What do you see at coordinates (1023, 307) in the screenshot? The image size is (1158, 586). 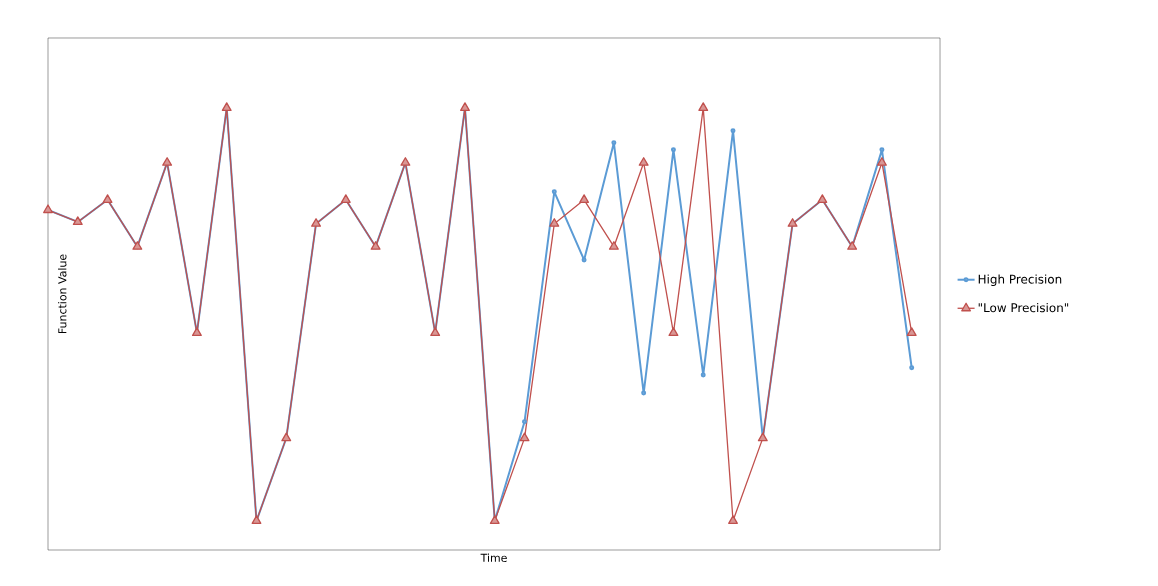 I see `legend-label: "Low Precision"` at bounding box center [1023, 307].